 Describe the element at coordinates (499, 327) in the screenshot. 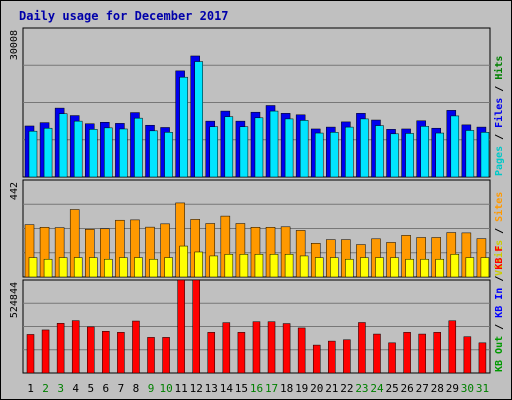

I see `legend-bottom-part-1: /` at that location.